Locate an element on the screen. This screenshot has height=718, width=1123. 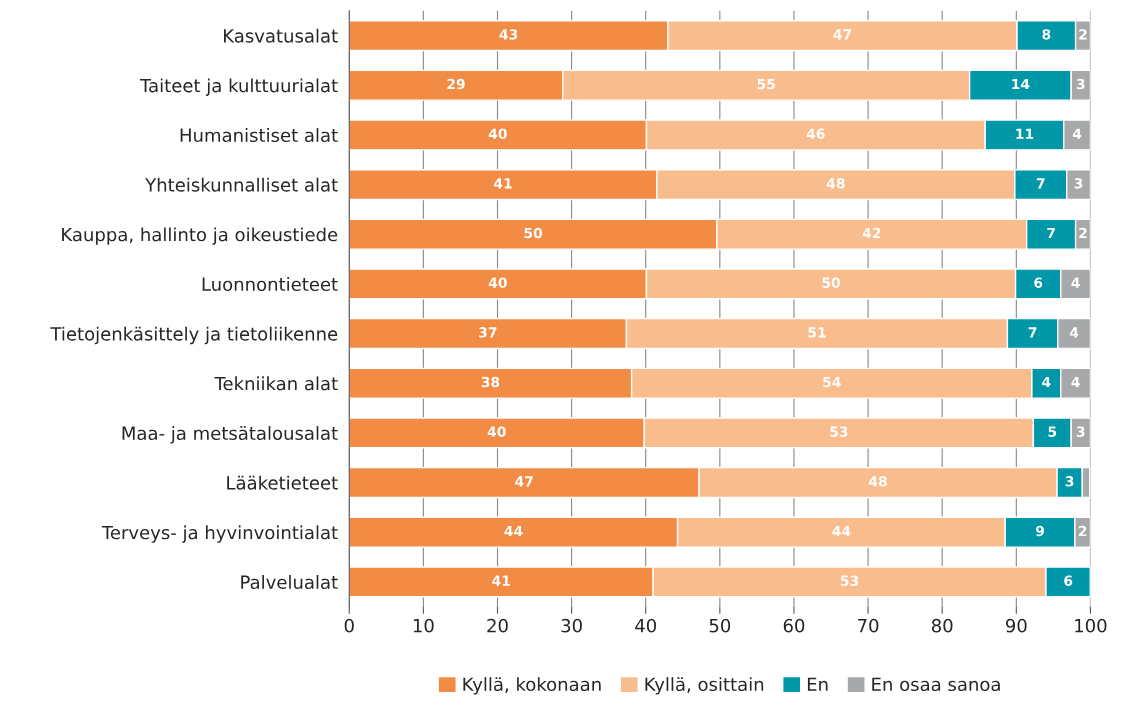
y-tick-label: Humanistiset alat is located at coordinates (259, 135).